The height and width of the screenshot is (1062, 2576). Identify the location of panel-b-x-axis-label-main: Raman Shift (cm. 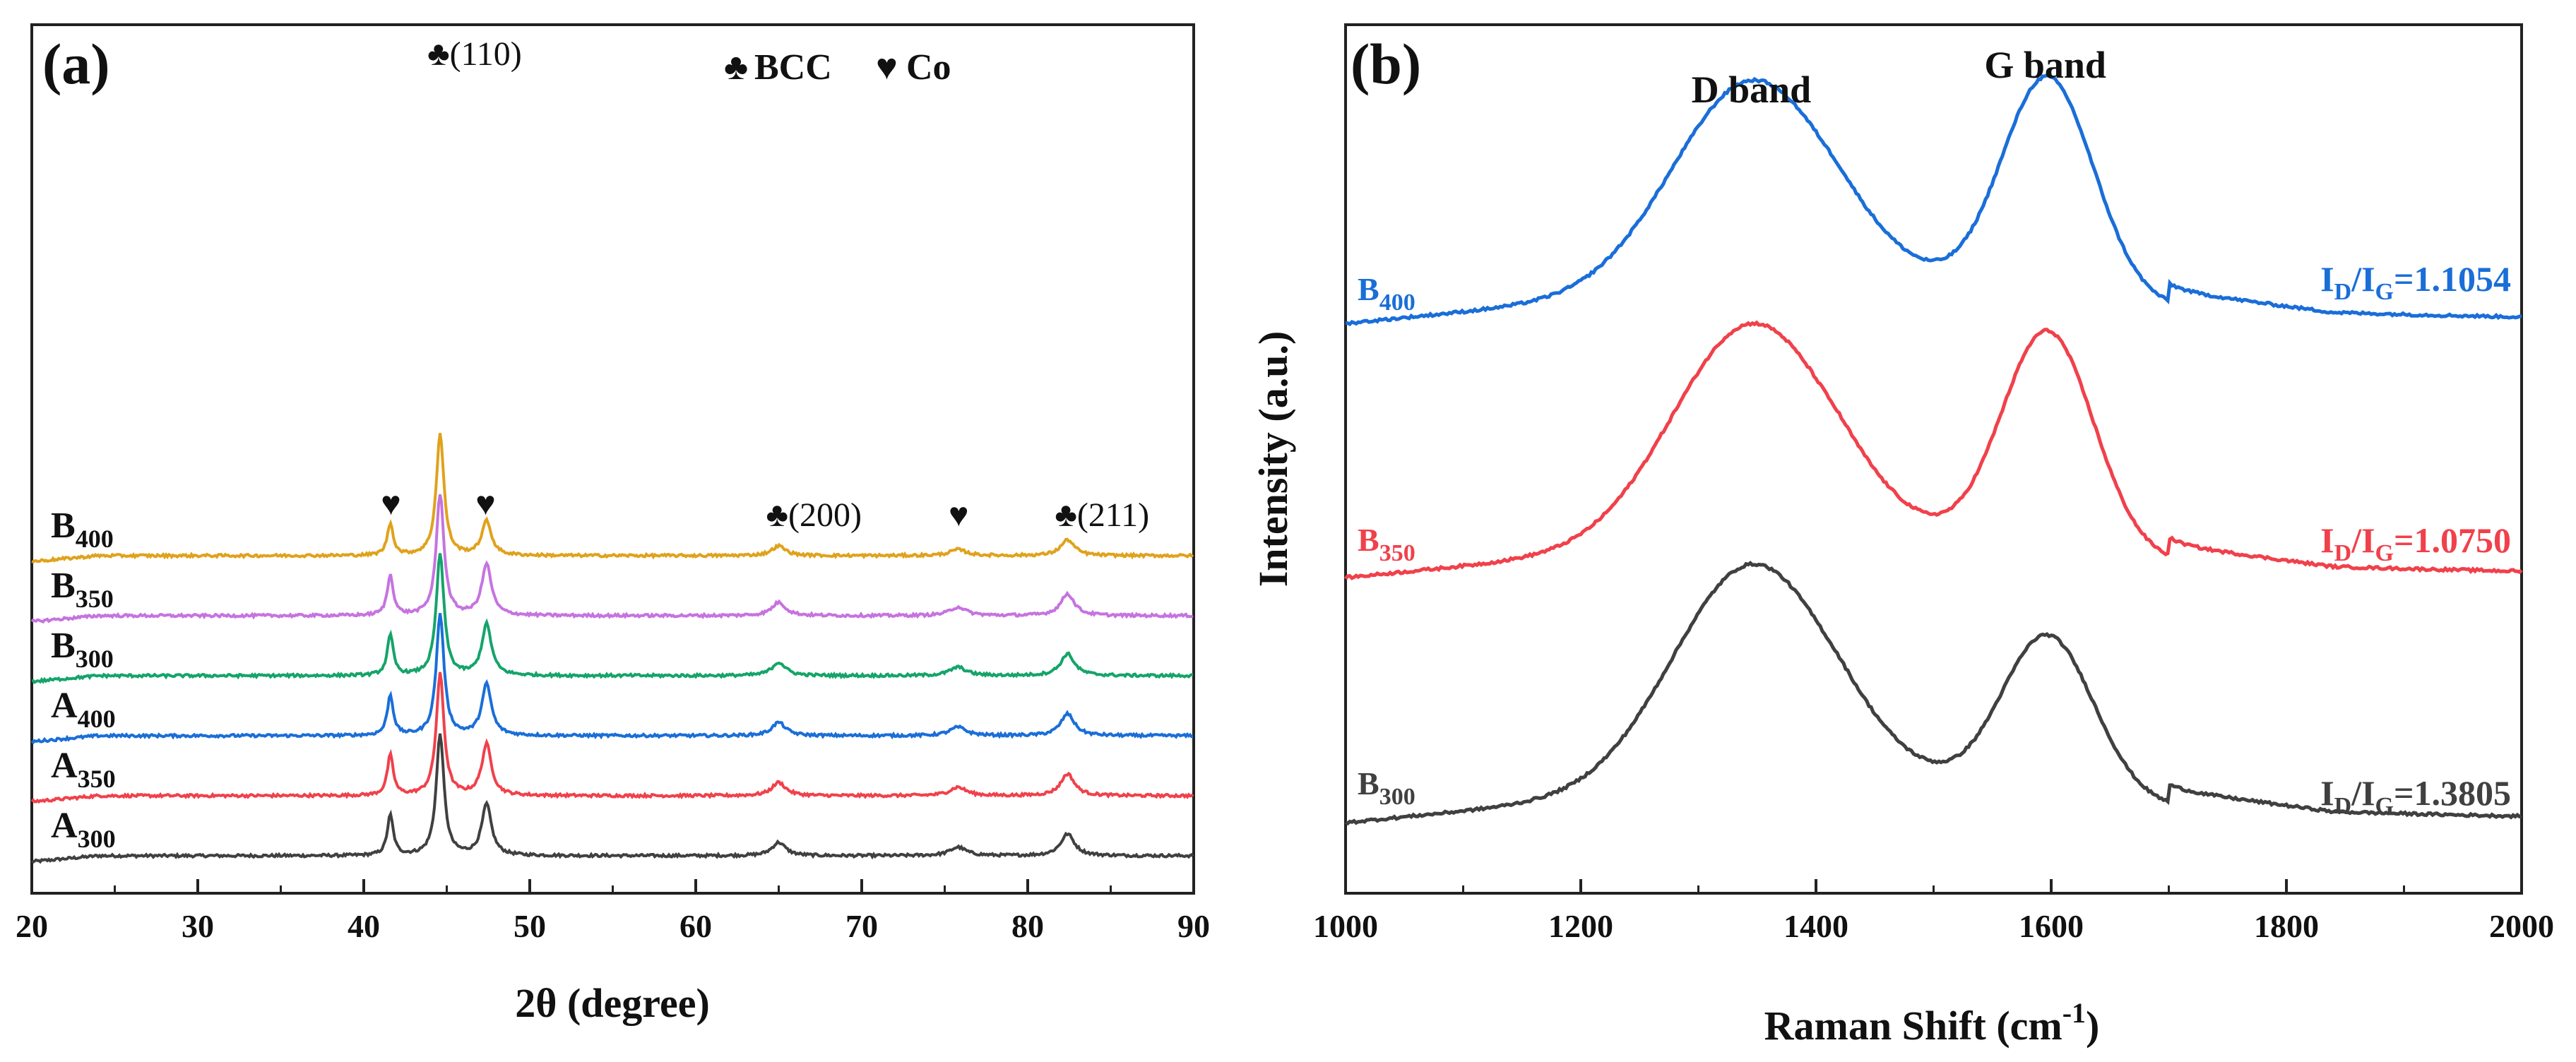
(1913, 1026).